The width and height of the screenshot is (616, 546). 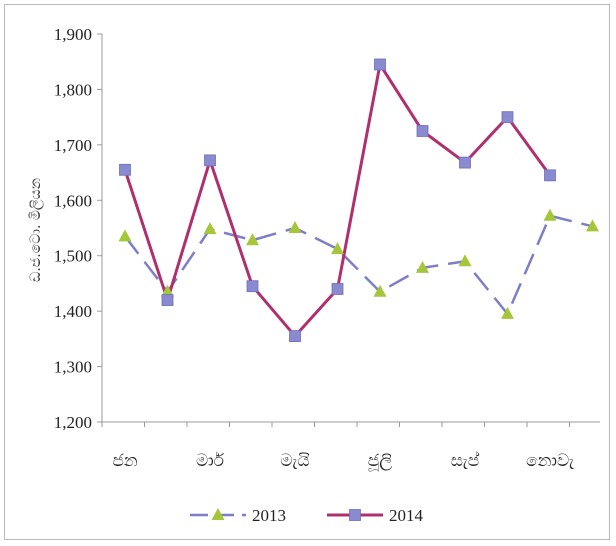 I want to click on y-tick-label: 1,300, so click(x=73, y=367).